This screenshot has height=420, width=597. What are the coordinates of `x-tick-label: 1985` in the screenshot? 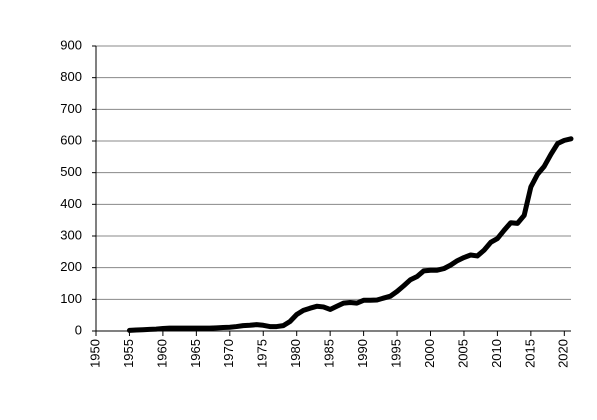 It's located at (329, 353).